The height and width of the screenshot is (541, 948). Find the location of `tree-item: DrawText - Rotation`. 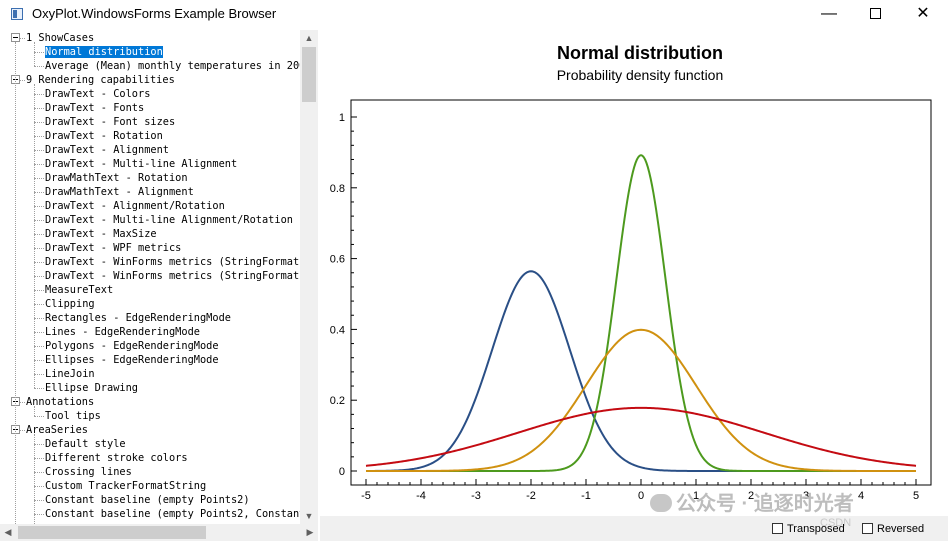

tree-item: DrawText - Rotation is located at coordinates (104, 136).